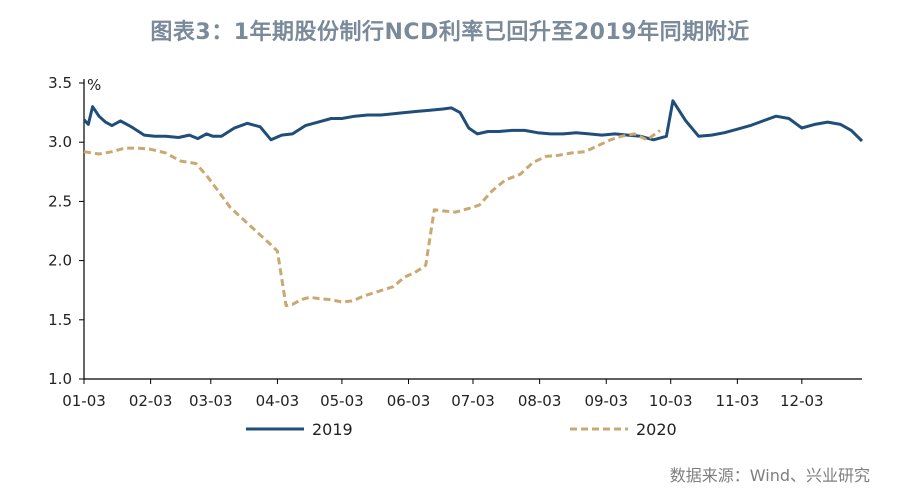  I want to click on x-tick-label: 01-03, so click(84, 401).